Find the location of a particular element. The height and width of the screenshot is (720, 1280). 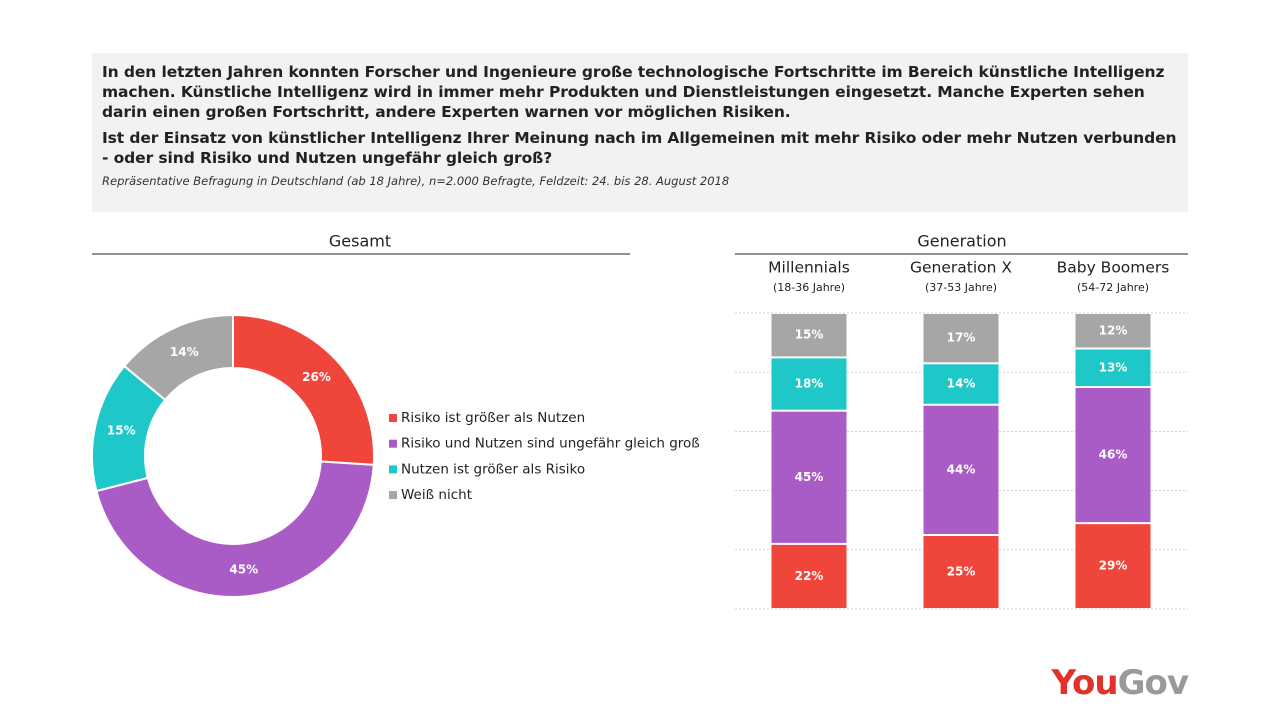

data-label: 13% is located at coordinates (1113, 367).